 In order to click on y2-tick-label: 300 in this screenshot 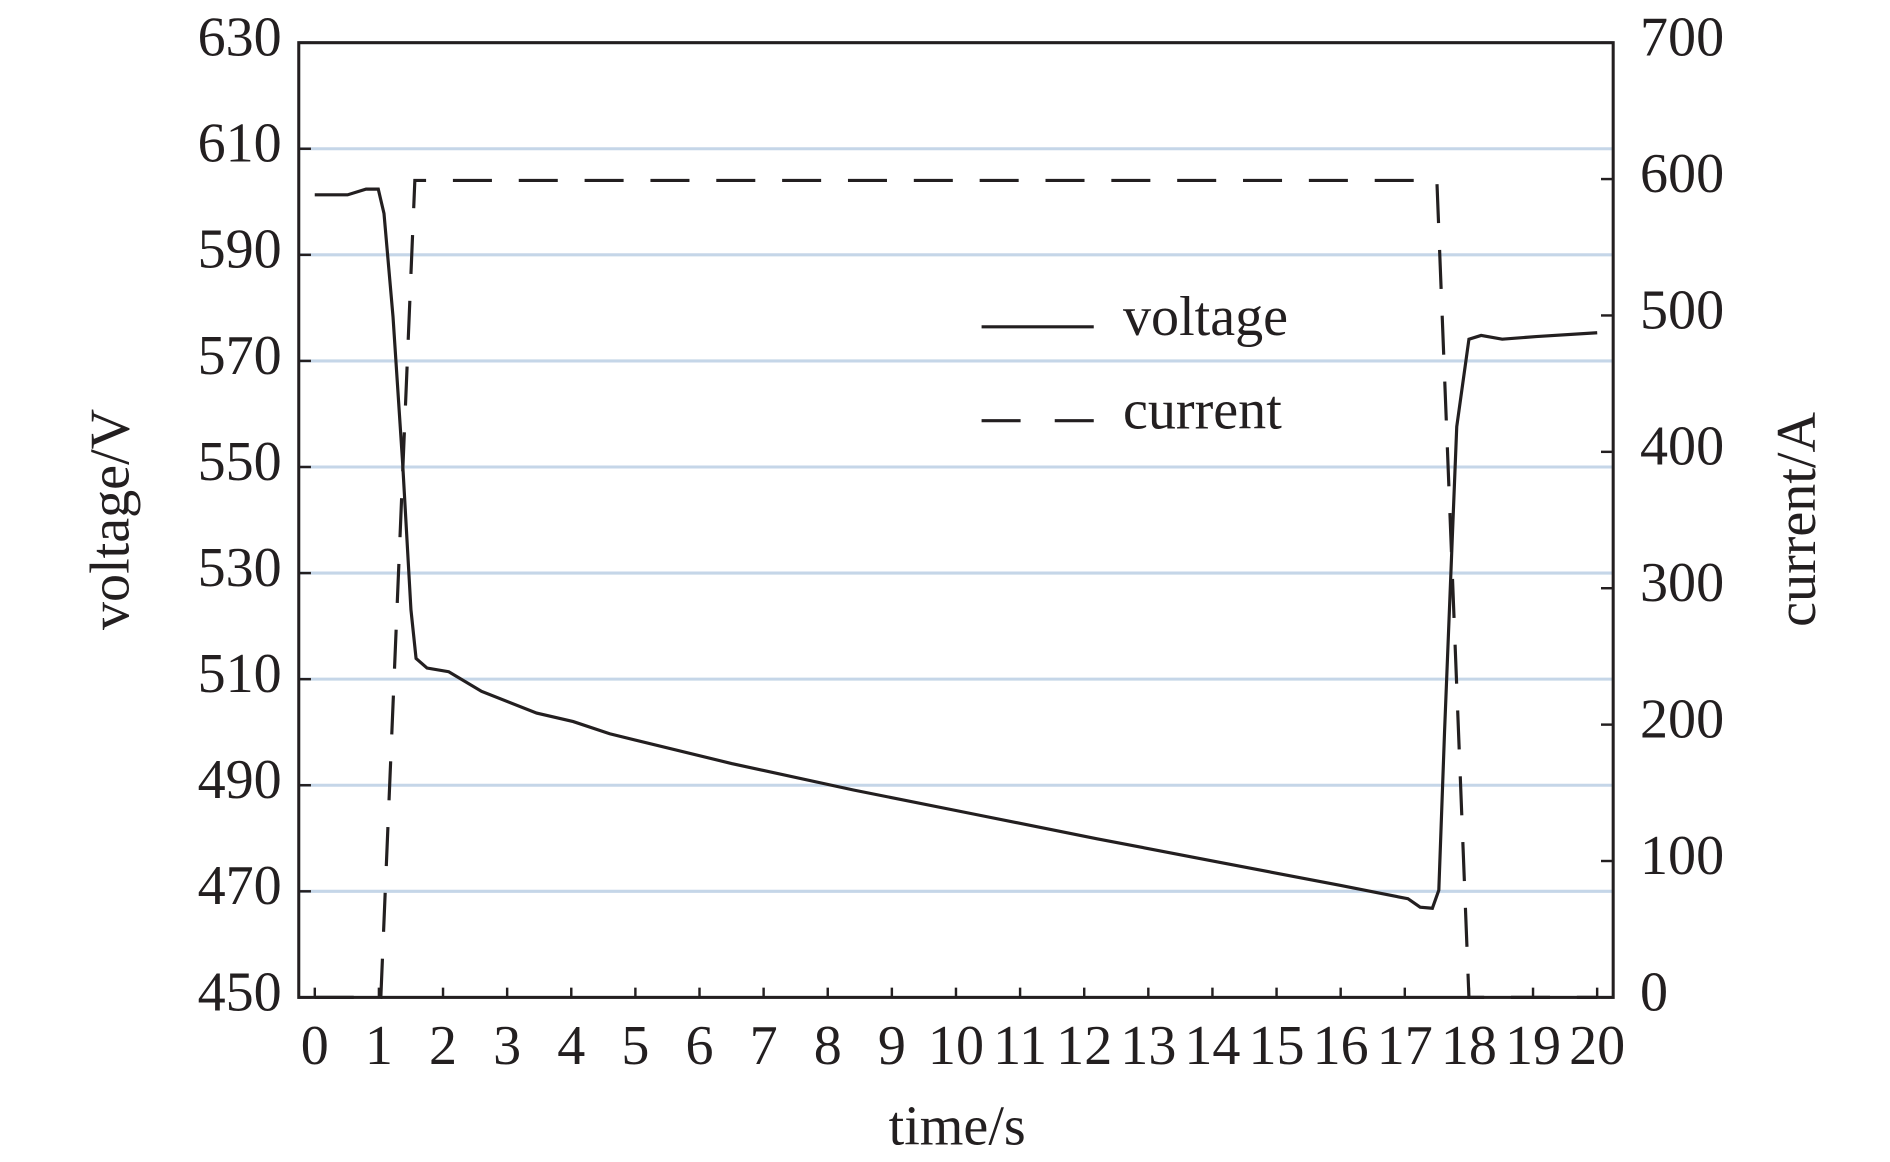, I will do `click(1682, 583)`.